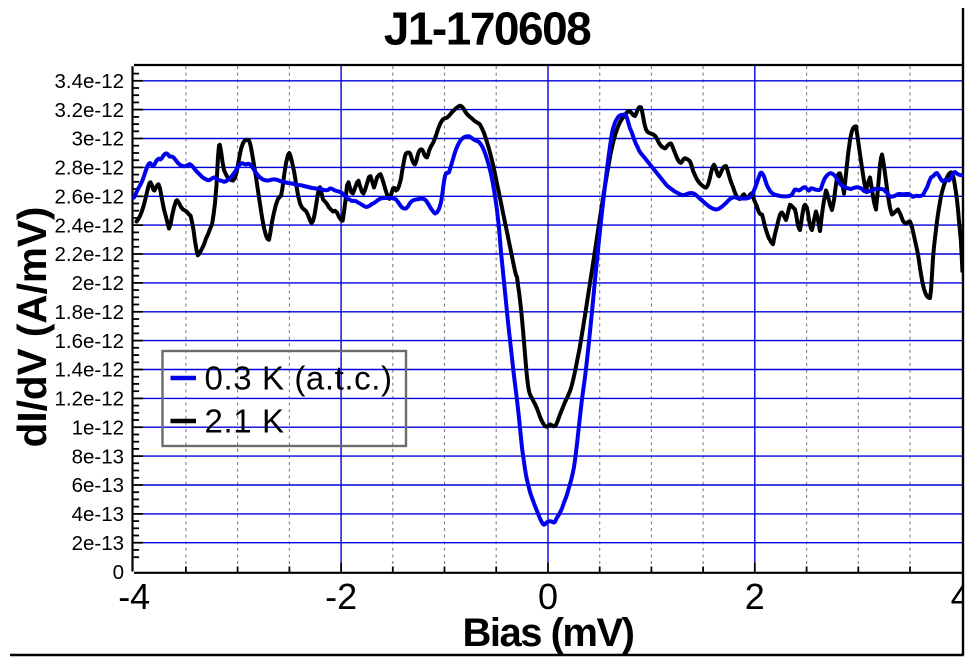  What do you see at coordinates (32, 327) in the screenshot?
I see `svg-text: dI/dV (A/mV)` at bounding box center [32, 327].